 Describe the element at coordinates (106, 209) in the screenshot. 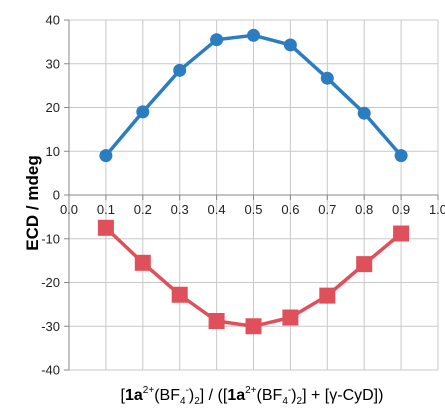

I see `x-tick-label: 0.1` at that location.